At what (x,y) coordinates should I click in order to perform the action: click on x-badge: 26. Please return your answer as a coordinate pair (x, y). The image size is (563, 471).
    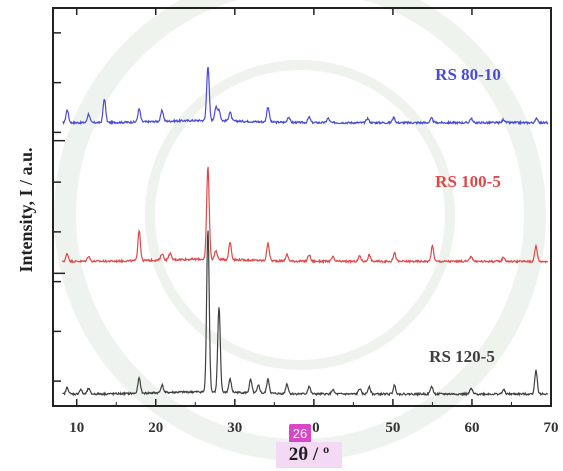
    Looking at the image, I should click on (300, 433).